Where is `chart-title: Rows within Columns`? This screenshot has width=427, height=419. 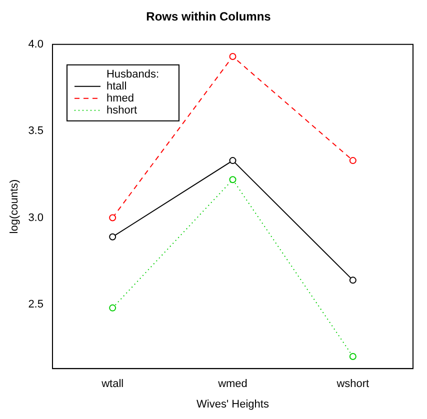
chart-title: Rows within Columns is located at coordinates (209, 17).